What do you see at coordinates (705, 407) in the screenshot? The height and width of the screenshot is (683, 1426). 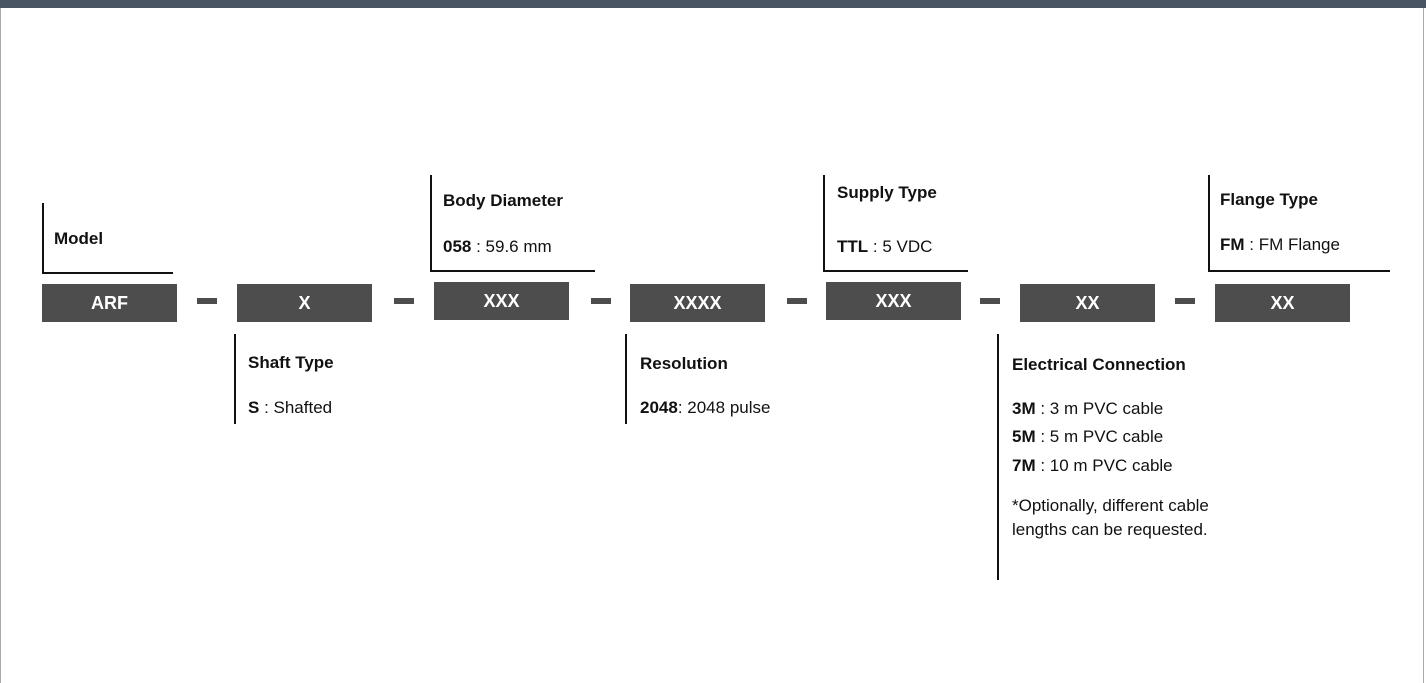 I see `resolution-option: 2048: 2048 pulse` at bounding box center [705, 407].